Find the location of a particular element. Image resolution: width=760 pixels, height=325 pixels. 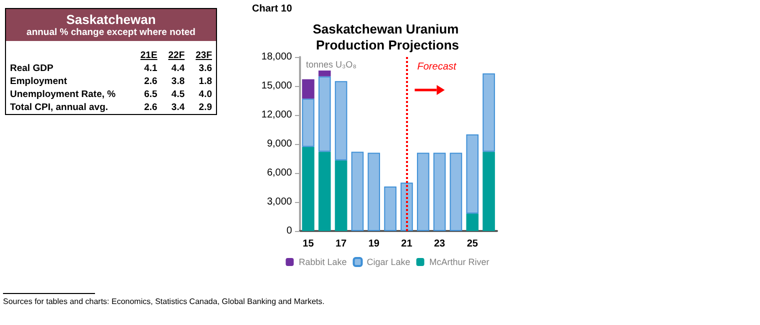

x-tick-label: 15 is located at coordinates (308, 244).